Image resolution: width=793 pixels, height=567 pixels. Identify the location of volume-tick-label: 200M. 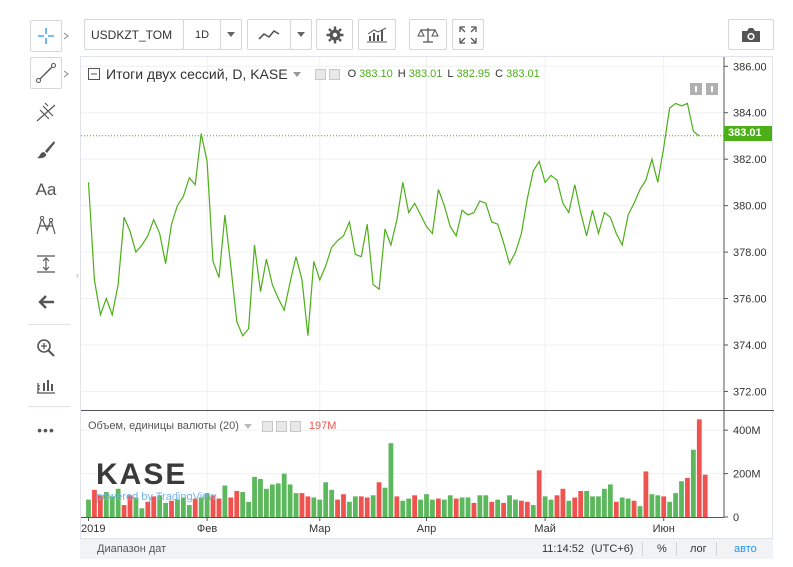
(747, 475).